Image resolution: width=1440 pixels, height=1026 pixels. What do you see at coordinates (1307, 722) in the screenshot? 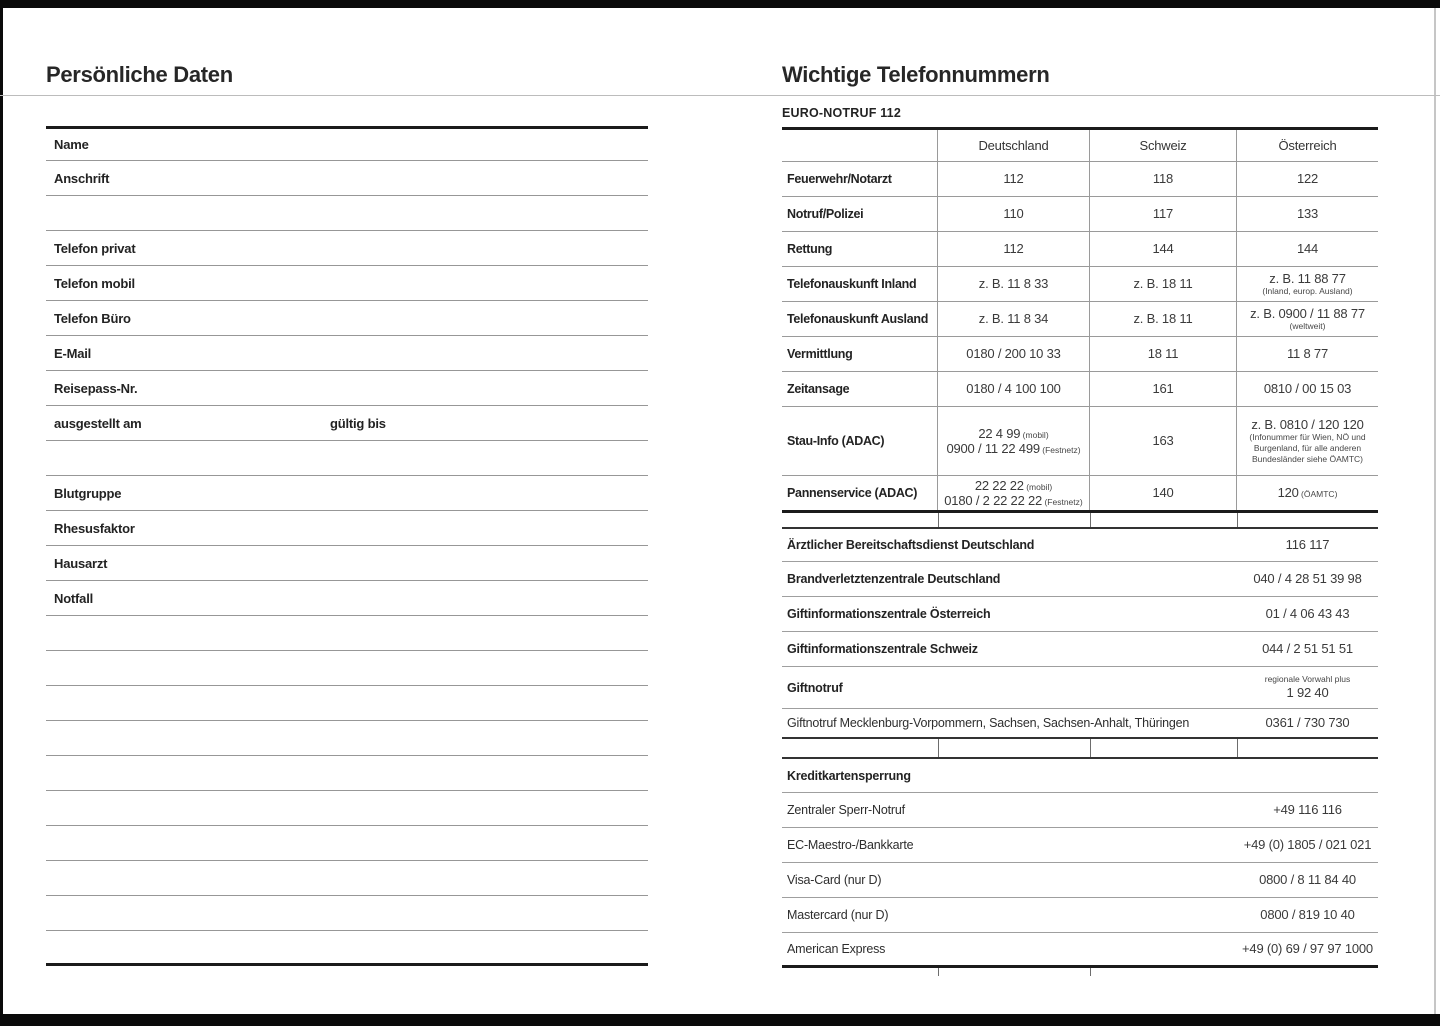
I see `service-row-value: 0361 / 730 730` at bounding box center [1307, 722].